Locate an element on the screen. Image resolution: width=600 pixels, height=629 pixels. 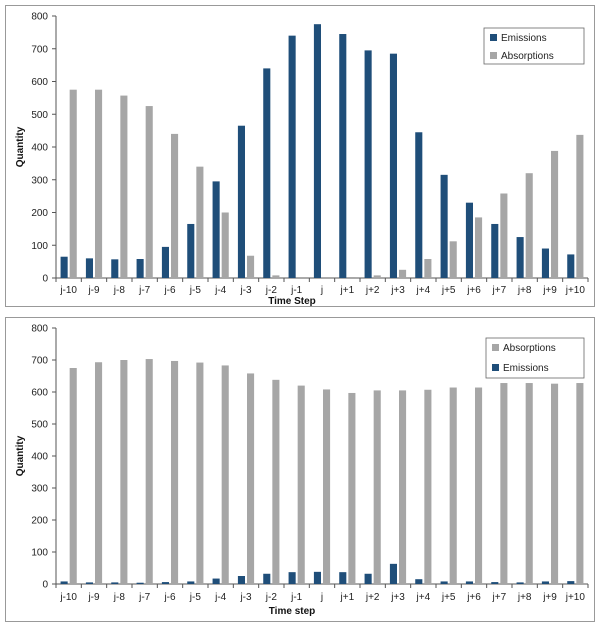
x-tick-label: j+4 is located at coordinates (423, 290).